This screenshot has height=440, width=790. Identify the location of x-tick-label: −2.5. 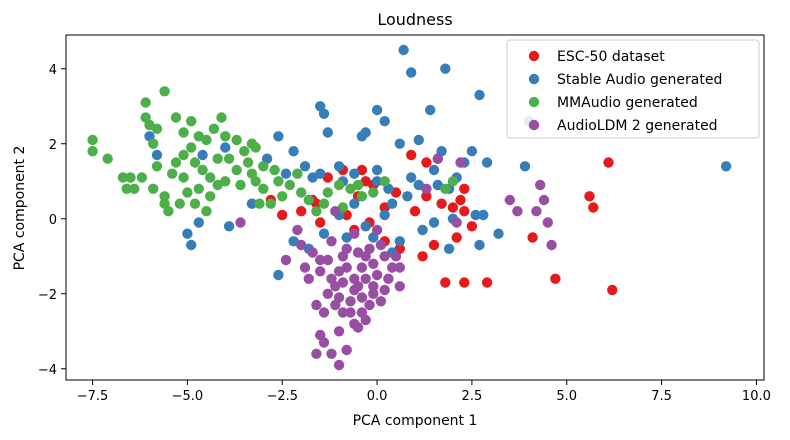
(282, 396).